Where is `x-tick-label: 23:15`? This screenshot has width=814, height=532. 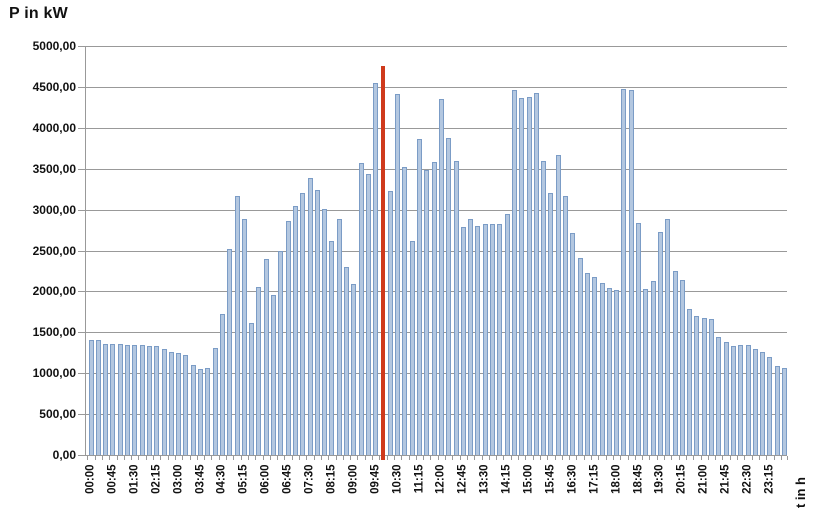
x-tick-label: 23:15 is located at coordinates (769, 479).